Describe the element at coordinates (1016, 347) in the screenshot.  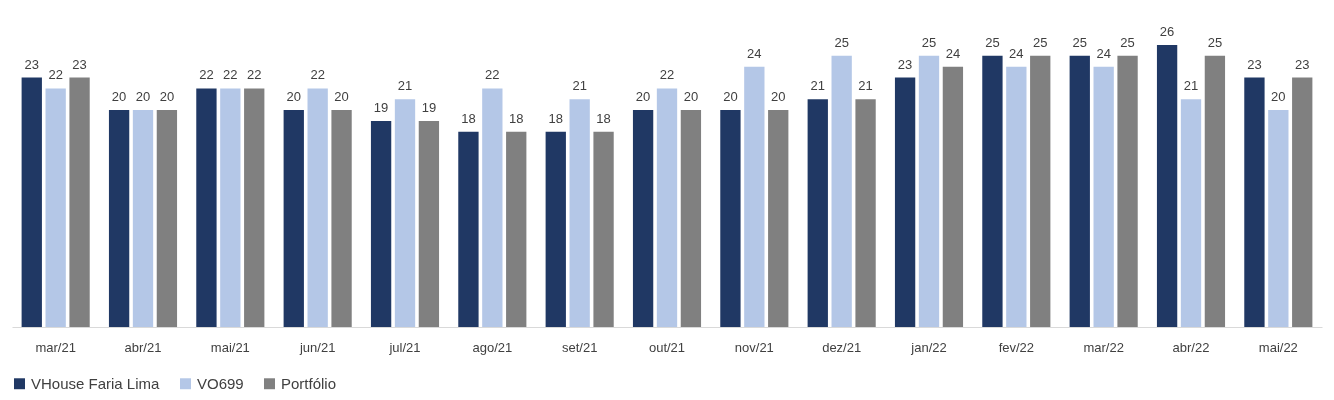
I see `x-tick-label: fev/22` at that location.